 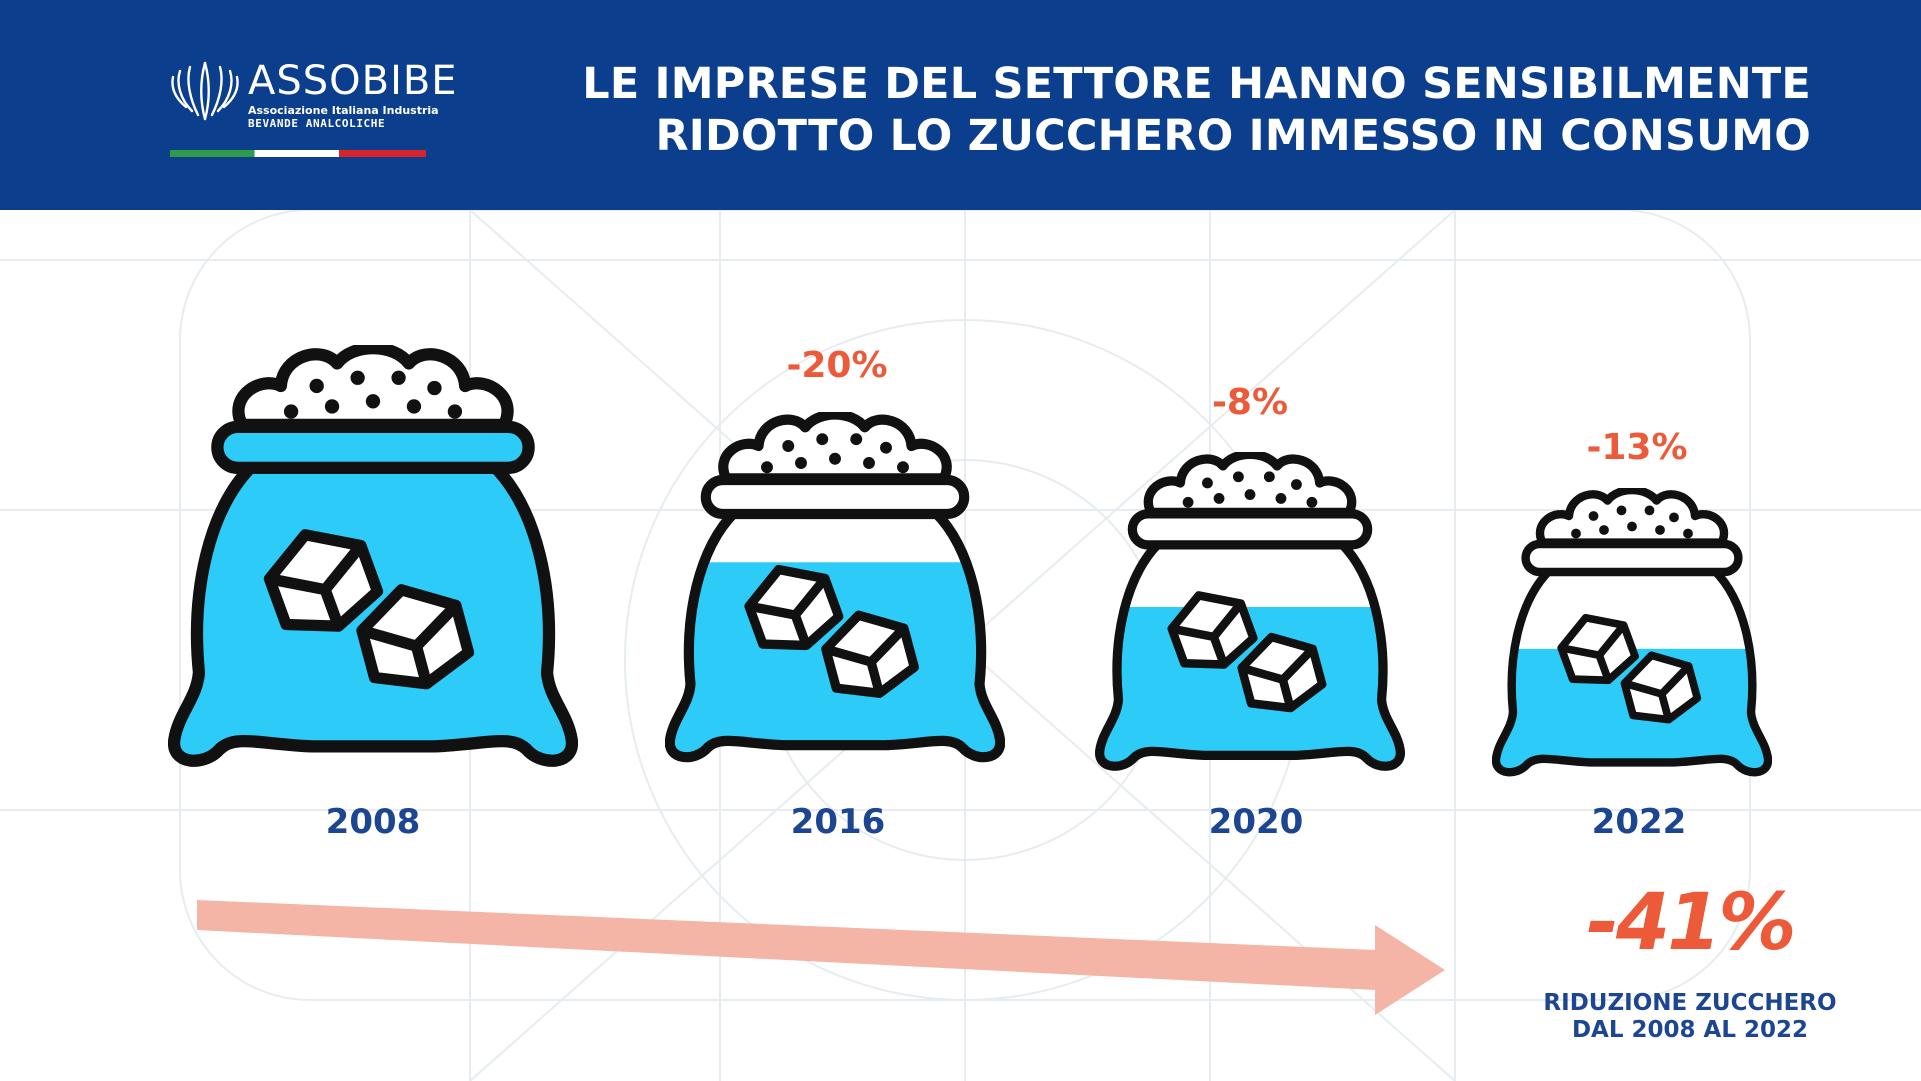 What do you see at coordinates (1690, 1003) in the screenshot?
I see `caption-line-1: RIDUZIONE ZUCCHERO` at bounding box center [1690, 1003].